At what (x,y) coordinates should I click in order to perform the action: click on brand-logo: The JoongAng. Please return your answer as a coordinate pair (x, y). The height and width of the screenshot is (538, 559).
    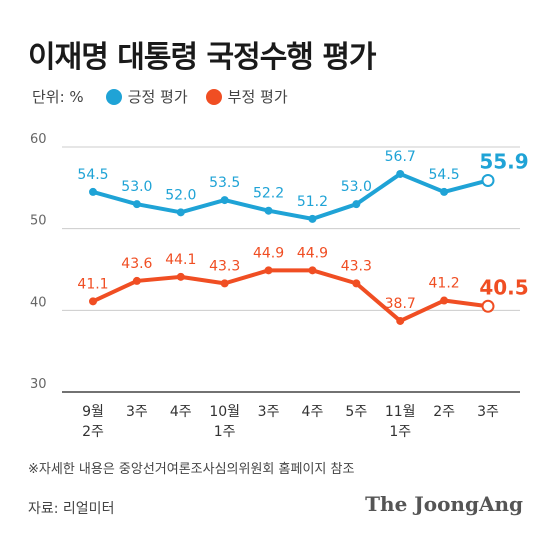
    Looking at the image, I should click on (444, 504).